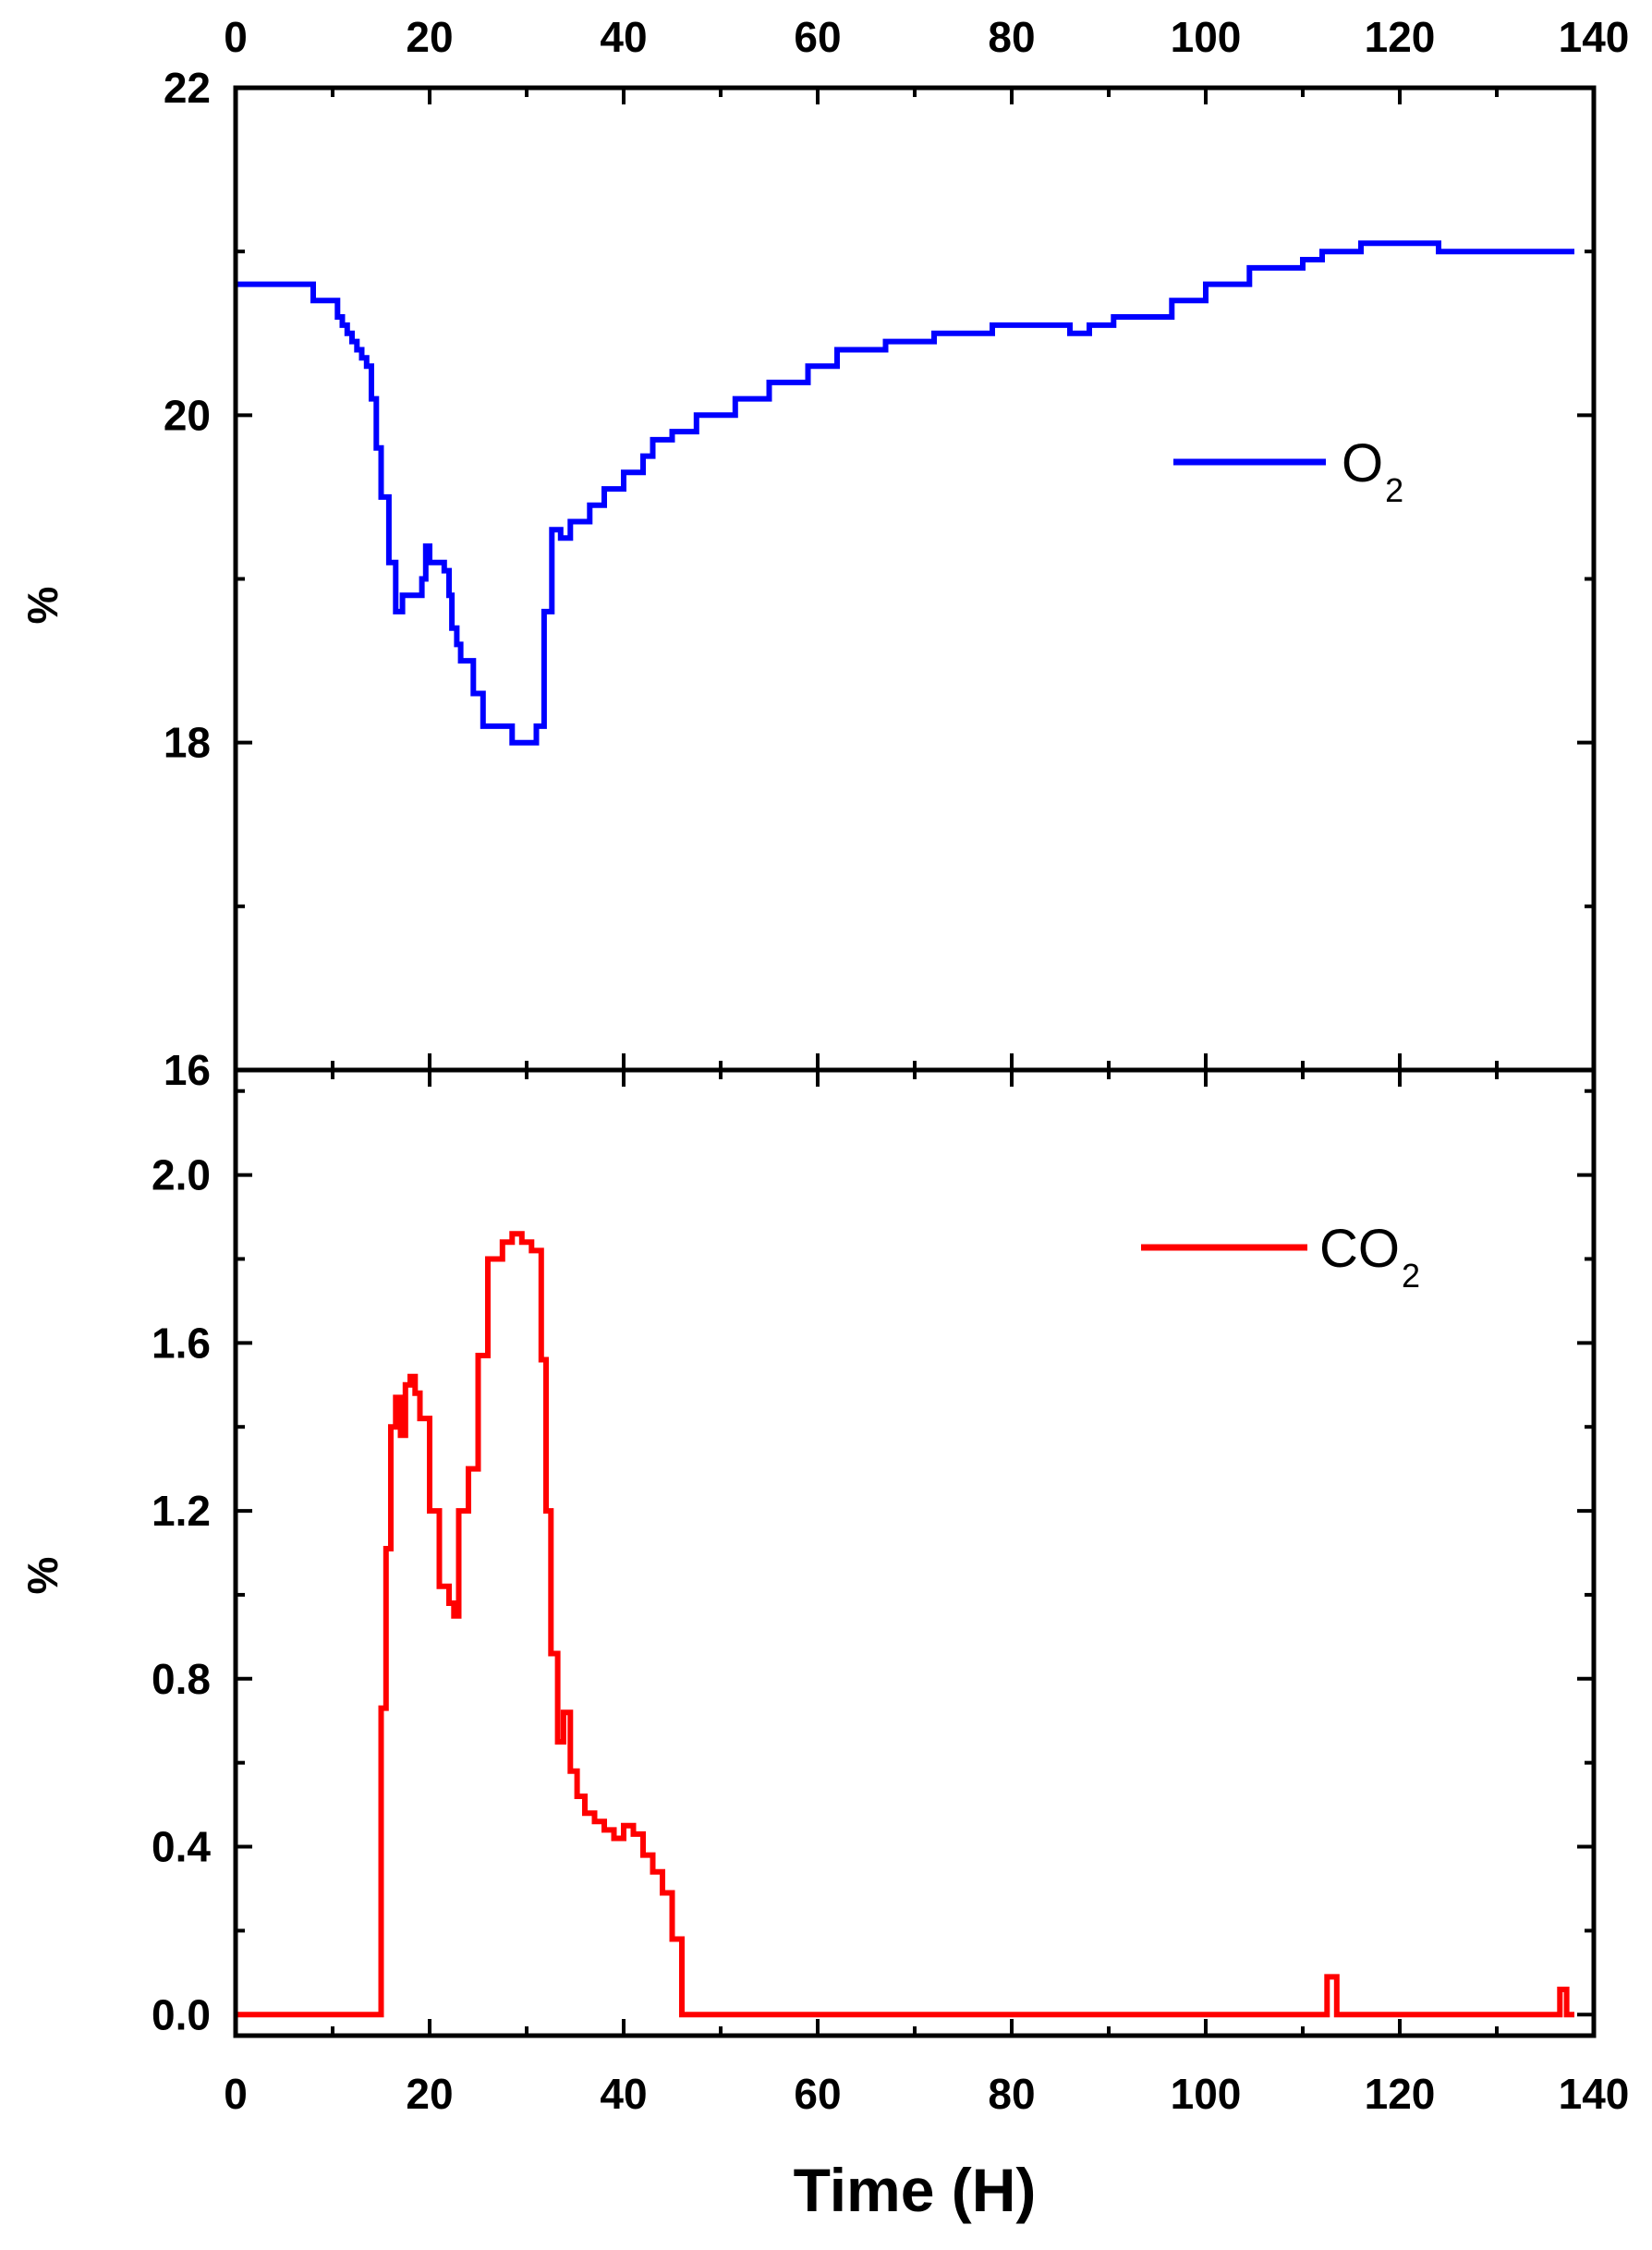 The width and height of the screenshot is (1652, 2250). What do you see at coordinates (817, 2094) in the screenshot?
I see `x-tick-label-bottom-3: 60` at bounding box center [817, 2094].